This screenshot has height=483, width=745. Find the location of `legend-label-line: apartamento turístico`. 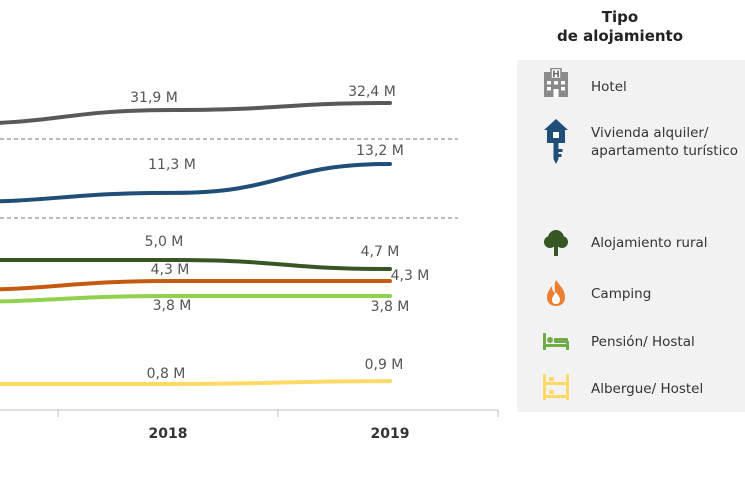

legend-label-line: apartamento turístico is located at coordinates (664, 151).